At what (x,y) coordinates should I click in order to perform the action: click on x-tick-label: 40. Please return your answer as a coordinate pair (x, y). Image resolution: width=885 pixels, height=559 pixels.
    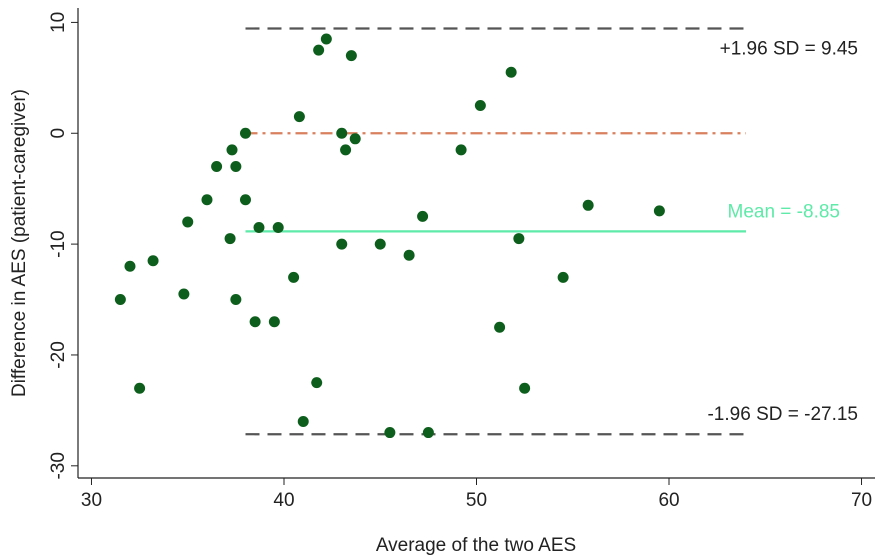
    Looking at the image, I should click on (283, 500).